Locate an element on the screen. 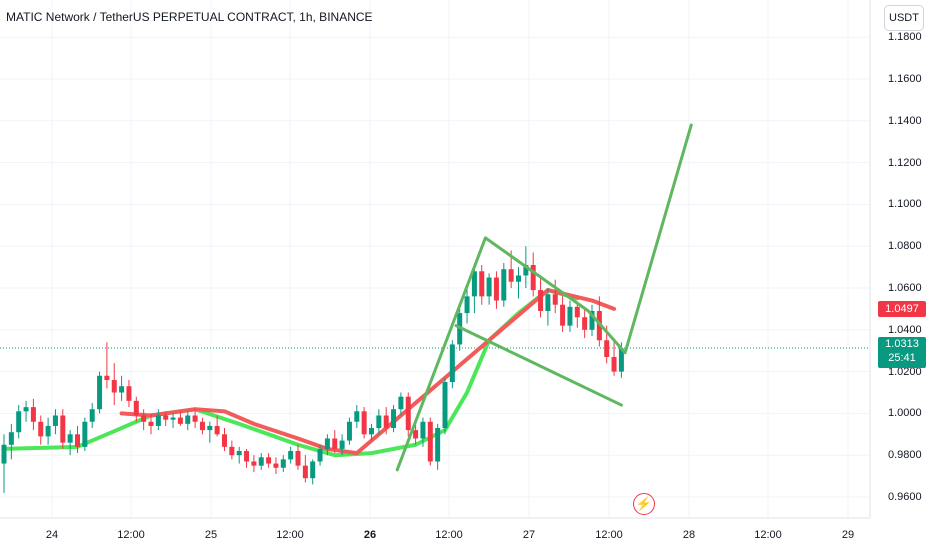 The width and height of the screenshot is (932, 550). y-tick-label: 1.0600 is located at coordinates (905, 288).